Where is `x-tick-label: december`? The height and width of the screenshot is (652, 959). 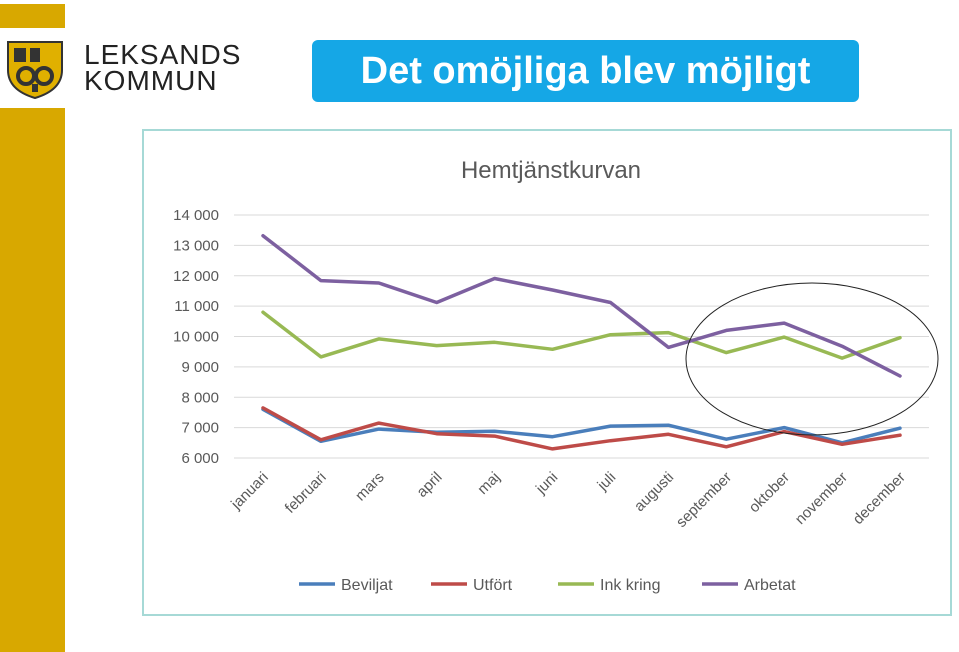
x-tick-label: december is located at coordinates (879, 498).